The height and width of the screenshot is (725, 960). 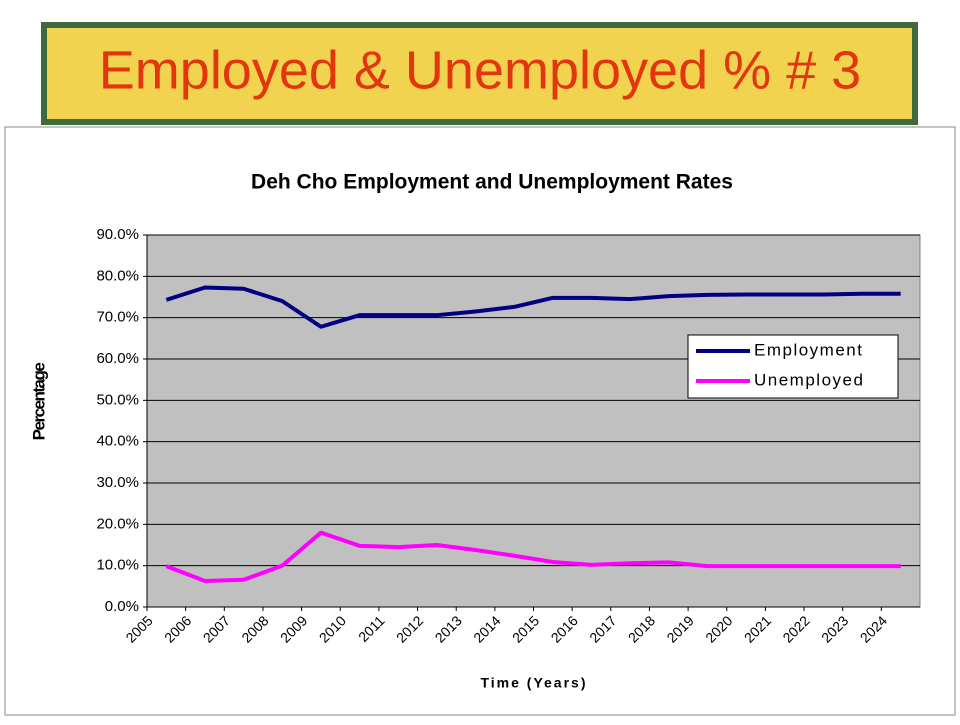 I want to click on y-tick-label: 0.0%, so click(x=122, y=606).